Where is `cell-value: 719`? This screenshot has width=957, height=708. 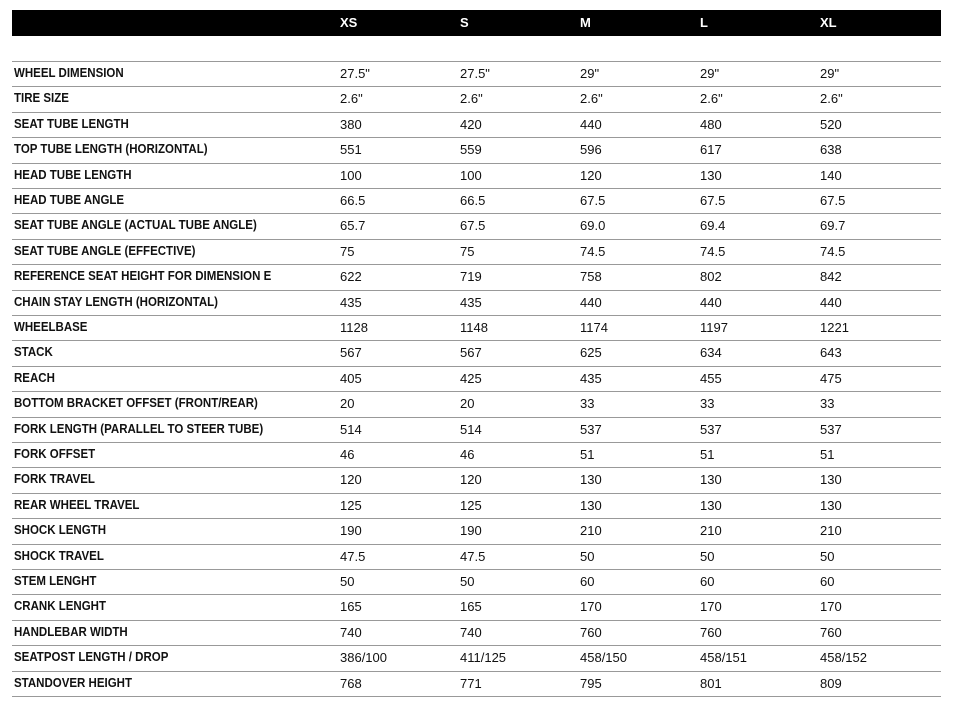
cell-value: 719 is located at coordinates (471, 277).